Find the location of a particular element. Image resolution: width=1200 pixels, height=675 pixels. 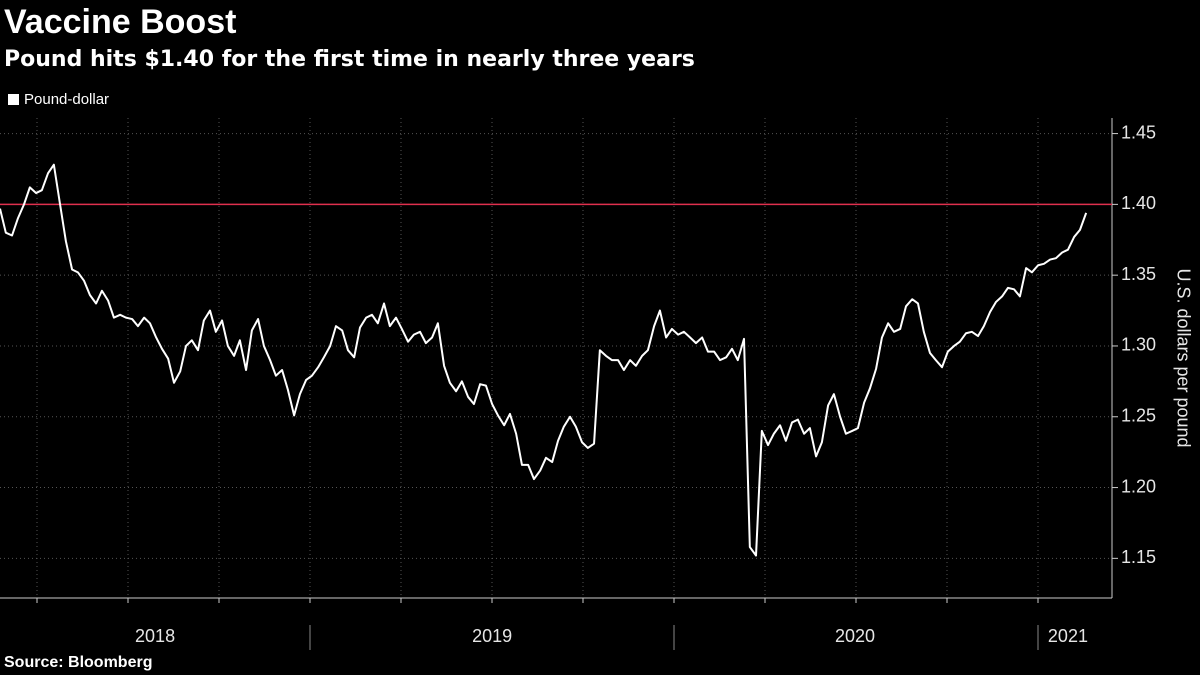

legend-label: Pound-dollar is located at coordinates (66, 99).